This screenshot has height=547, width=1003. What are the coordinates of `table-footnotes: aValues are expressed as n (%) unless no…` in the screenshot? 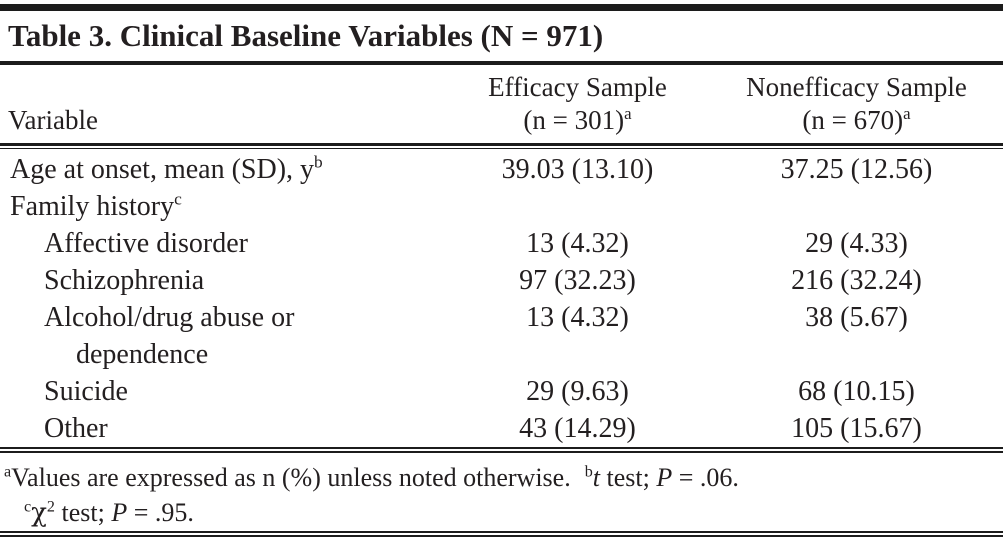 It's located at (501, 492).